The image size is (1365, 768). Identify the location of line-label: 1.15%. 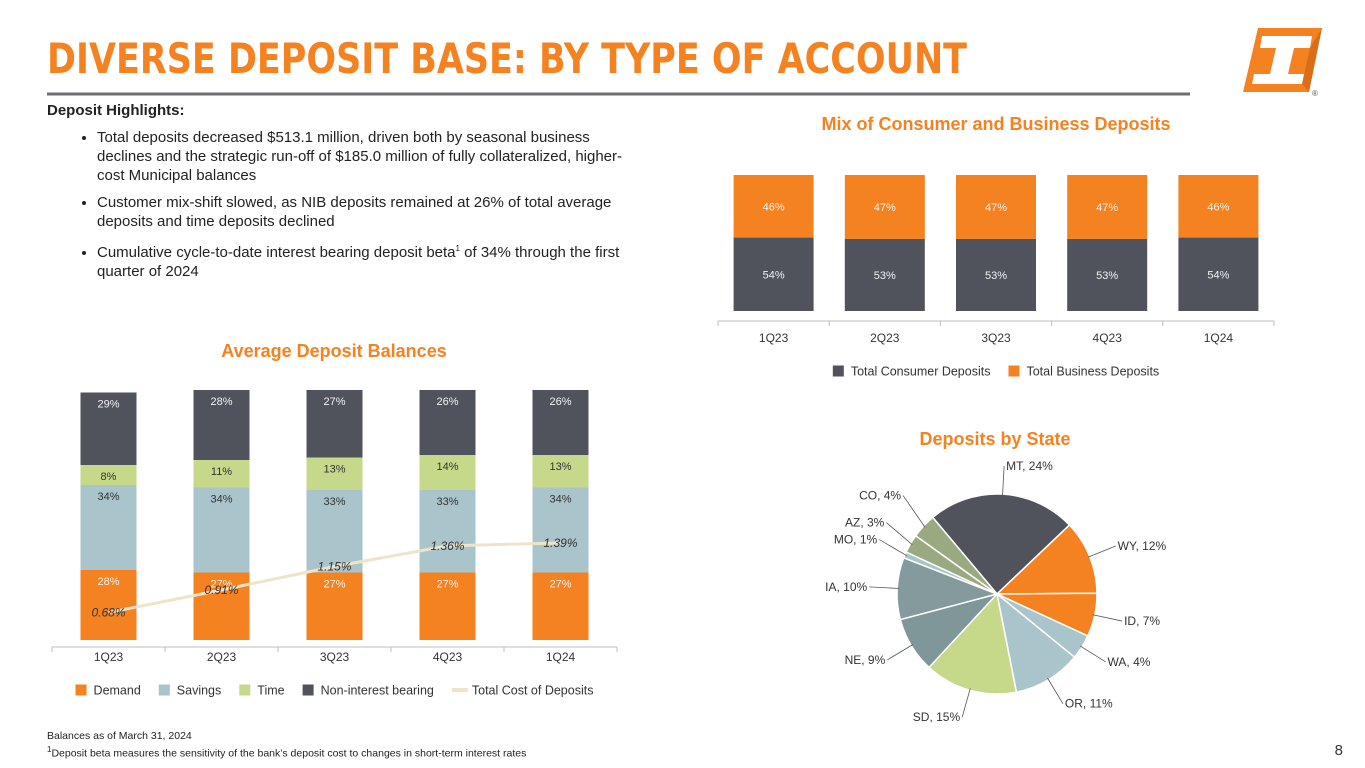
(334, 566).